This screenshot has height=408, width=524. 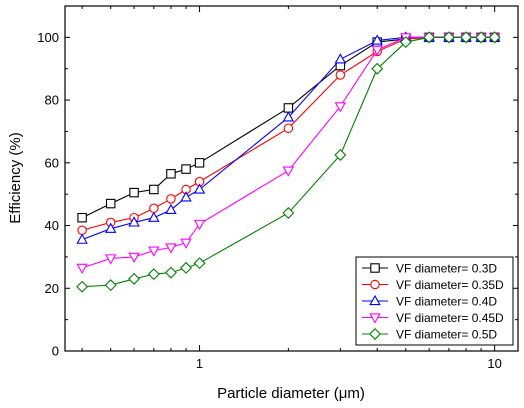 I want to click on y-tick-label: 100, so click(x=48, y=37).